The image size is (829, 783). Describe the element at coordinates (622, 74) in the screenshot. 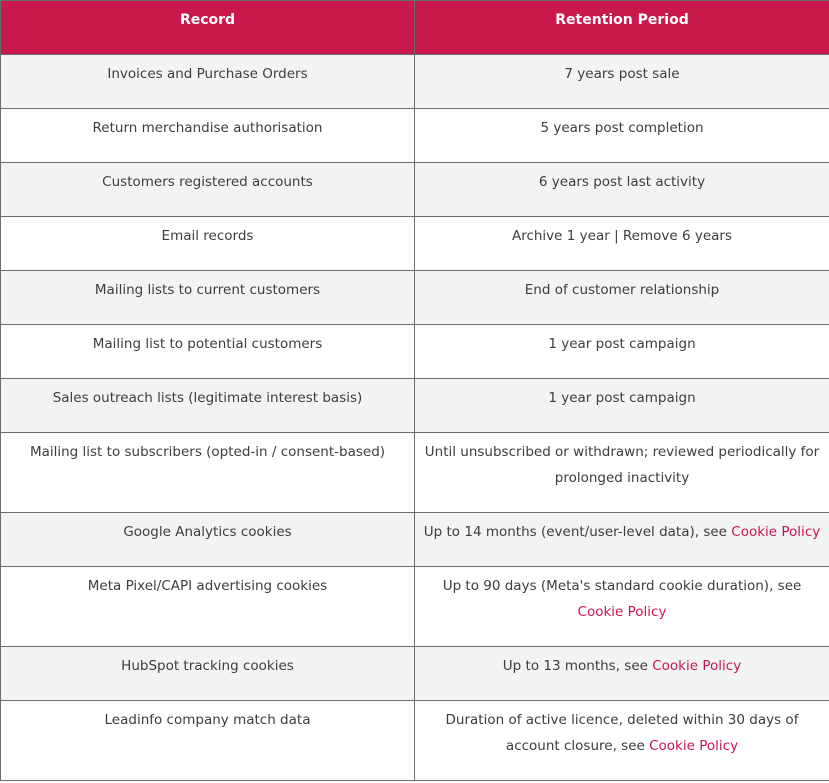

I see `retention-period-text: 7 years post sale` at that location.